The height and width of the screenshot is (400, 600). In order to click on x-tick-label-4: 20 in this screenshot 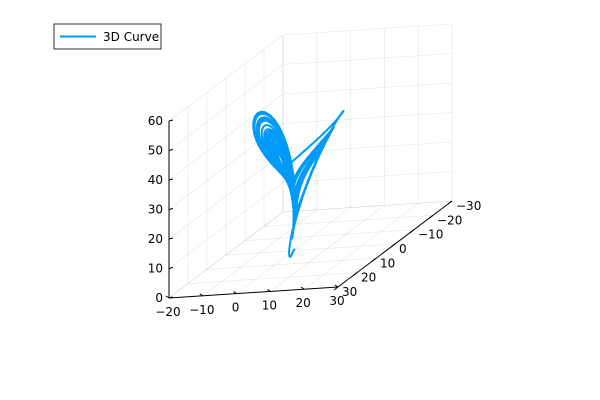, I will do `click(303, 303)`.